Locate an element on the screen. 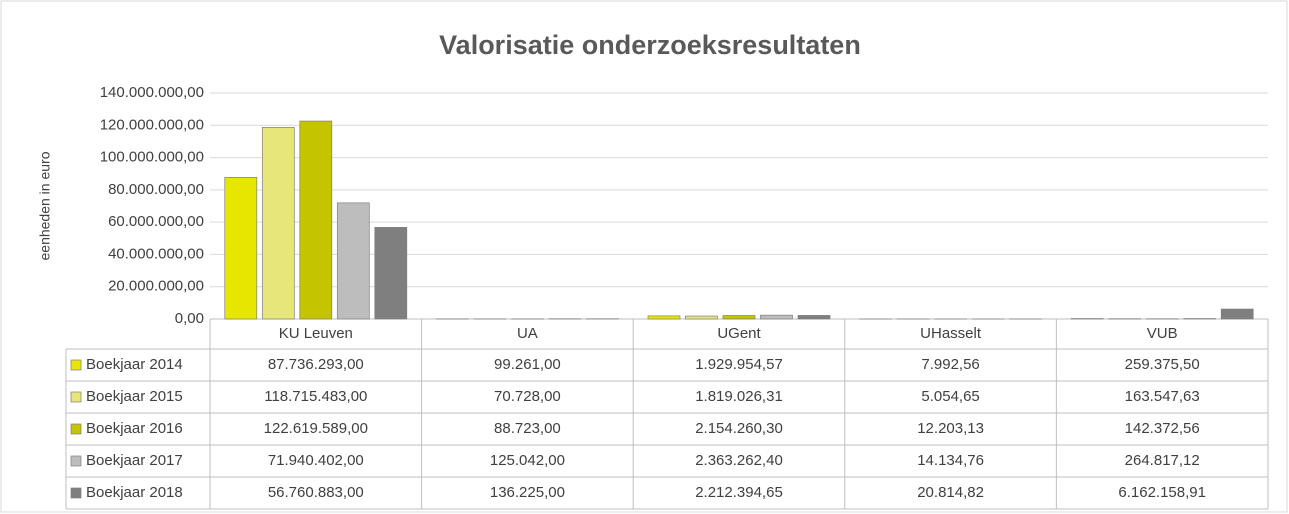  x-tick-label: UHasselt is located at coordinates (951, 333).